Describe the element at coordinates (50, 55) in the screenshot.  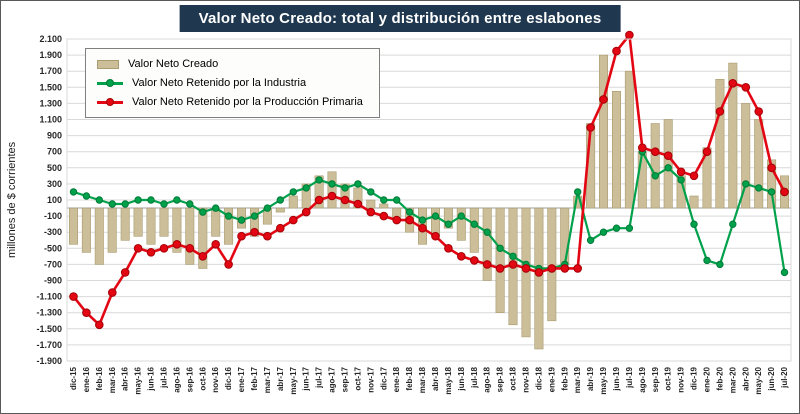
I see `svg-text: 1.900` at that location.